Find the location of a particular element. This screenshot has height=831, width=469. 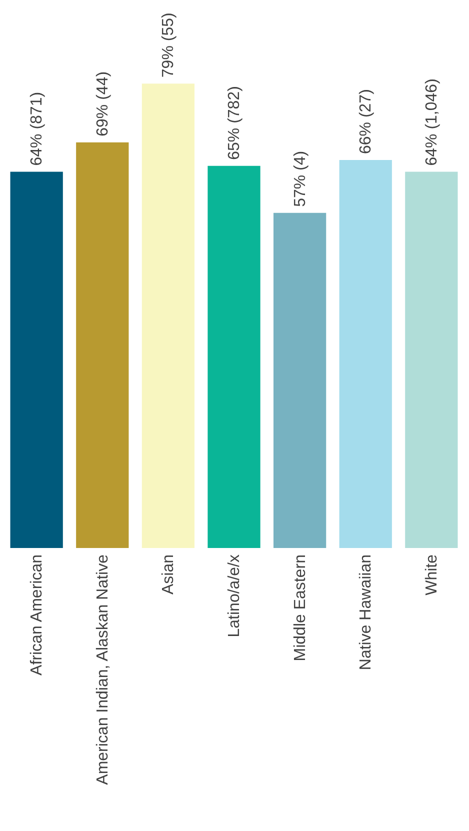

data-label: 69% (44) is located at coordinates (103, 103).